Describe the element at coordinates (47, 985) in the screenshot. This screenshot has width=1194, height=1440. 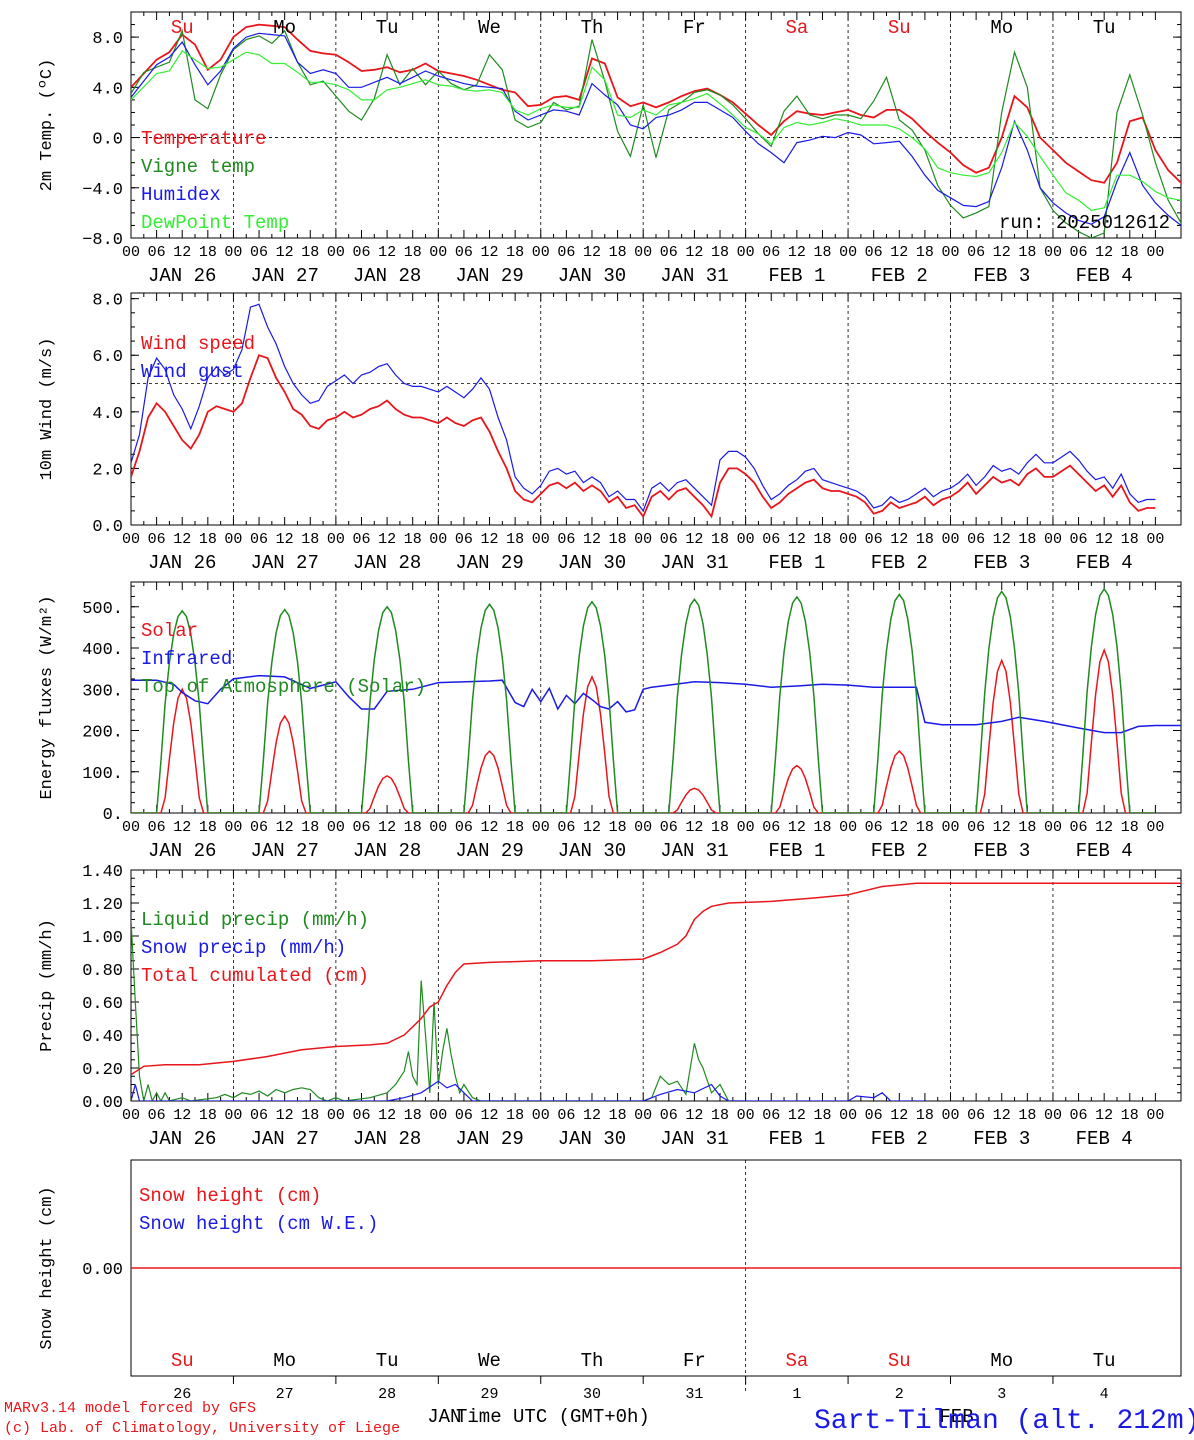
I see `y-axis-label: Precip (mm/h)` at that location.